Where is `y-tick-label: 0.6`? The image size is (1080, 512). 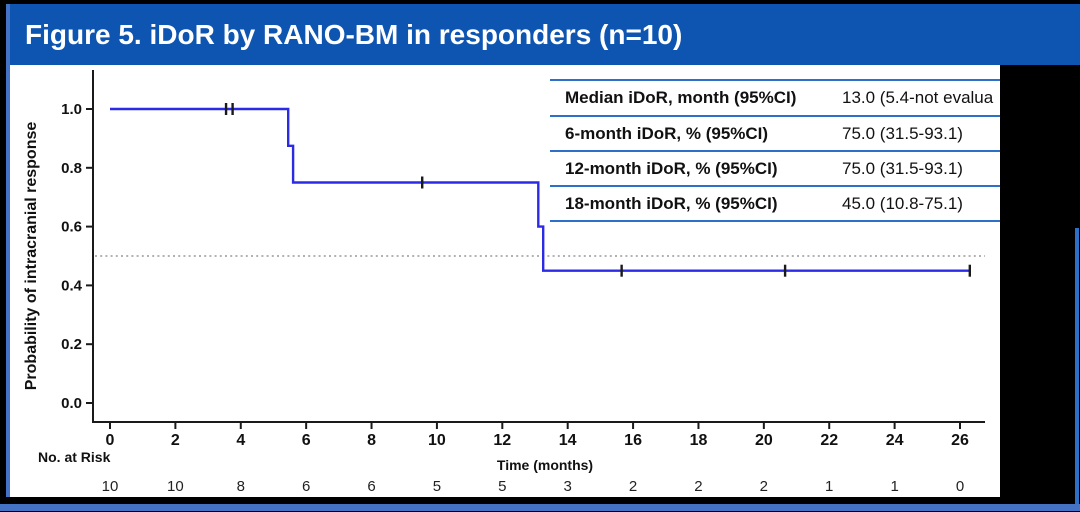
y-tick-label: 0.6 is located at coordinates (71, 227).